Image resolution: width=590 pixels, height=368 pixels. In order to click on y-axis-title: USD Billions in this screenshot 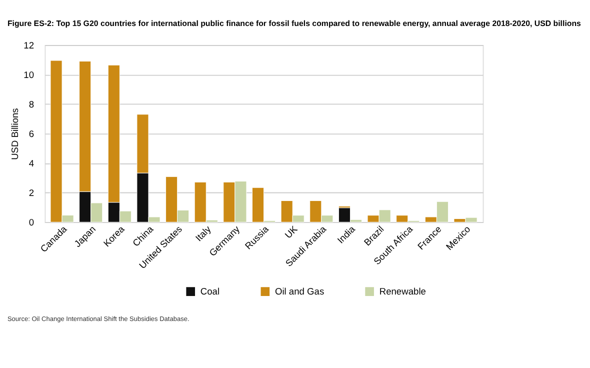, I will do `click(15, 134)`.